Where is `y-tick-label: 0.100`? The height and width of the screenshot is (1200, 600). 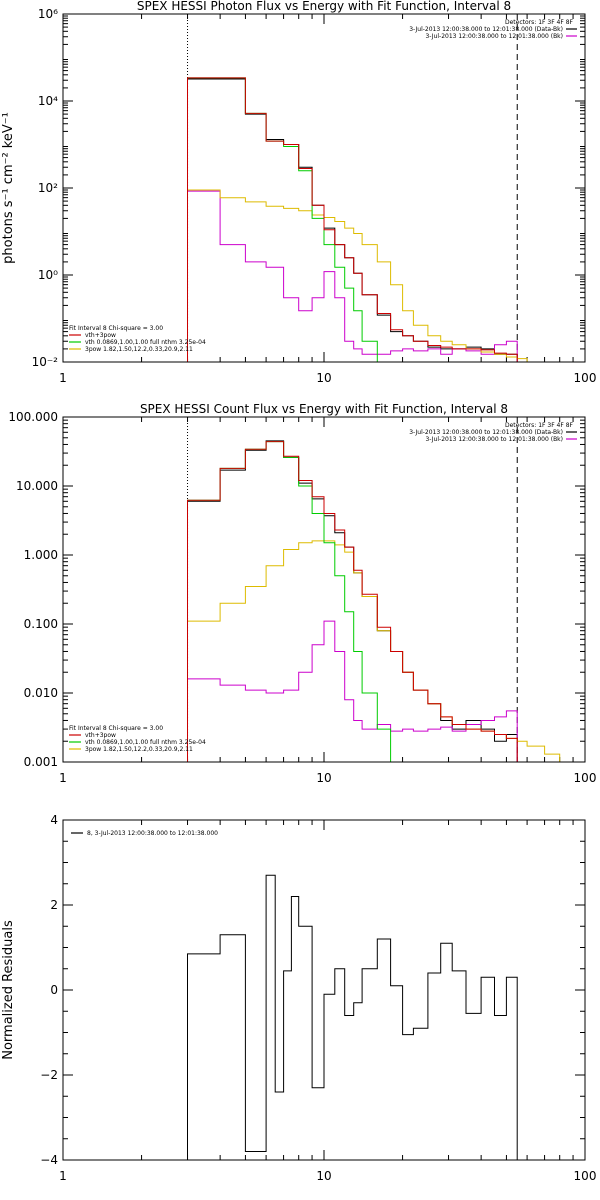 y-tick-label: 0.100 is located at coordinates (41, 624).